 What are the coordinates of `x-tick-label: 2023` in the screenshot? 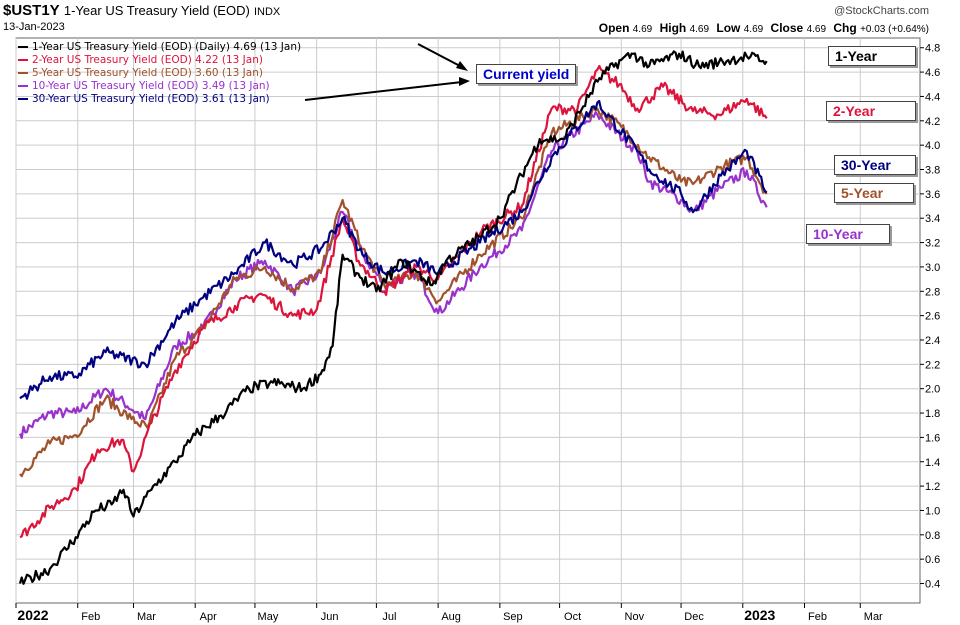 It's located at (759, 615).